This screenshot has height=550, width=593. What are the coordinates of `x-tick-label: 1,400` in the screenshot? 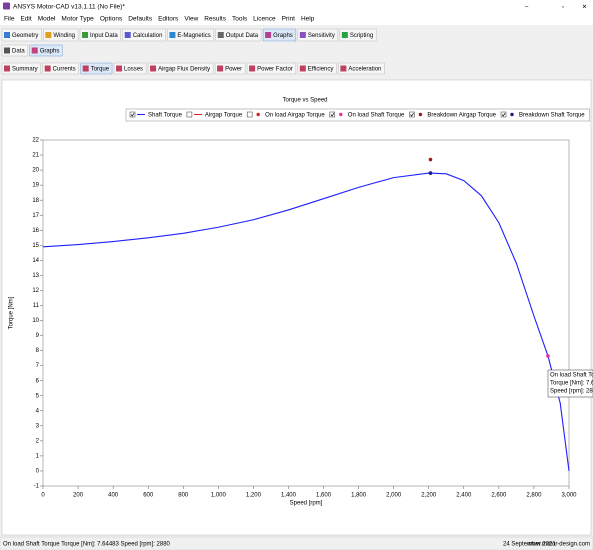 It's located at (289, 496).